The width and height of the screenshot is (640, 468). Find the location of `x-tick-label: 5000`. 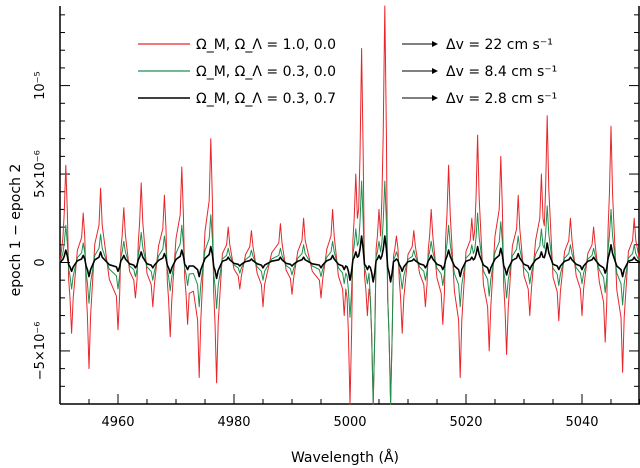

x-tick-label: 5000 is located at coordinates (349, 422).